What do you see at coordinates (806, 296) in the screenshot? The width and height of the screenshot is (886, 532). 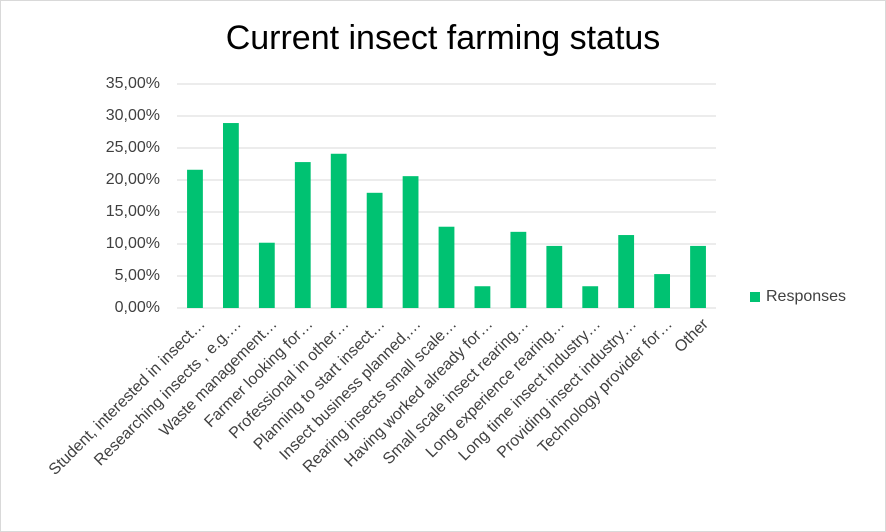 I see `legend-label: Responses` at bounding box center [806, 296].